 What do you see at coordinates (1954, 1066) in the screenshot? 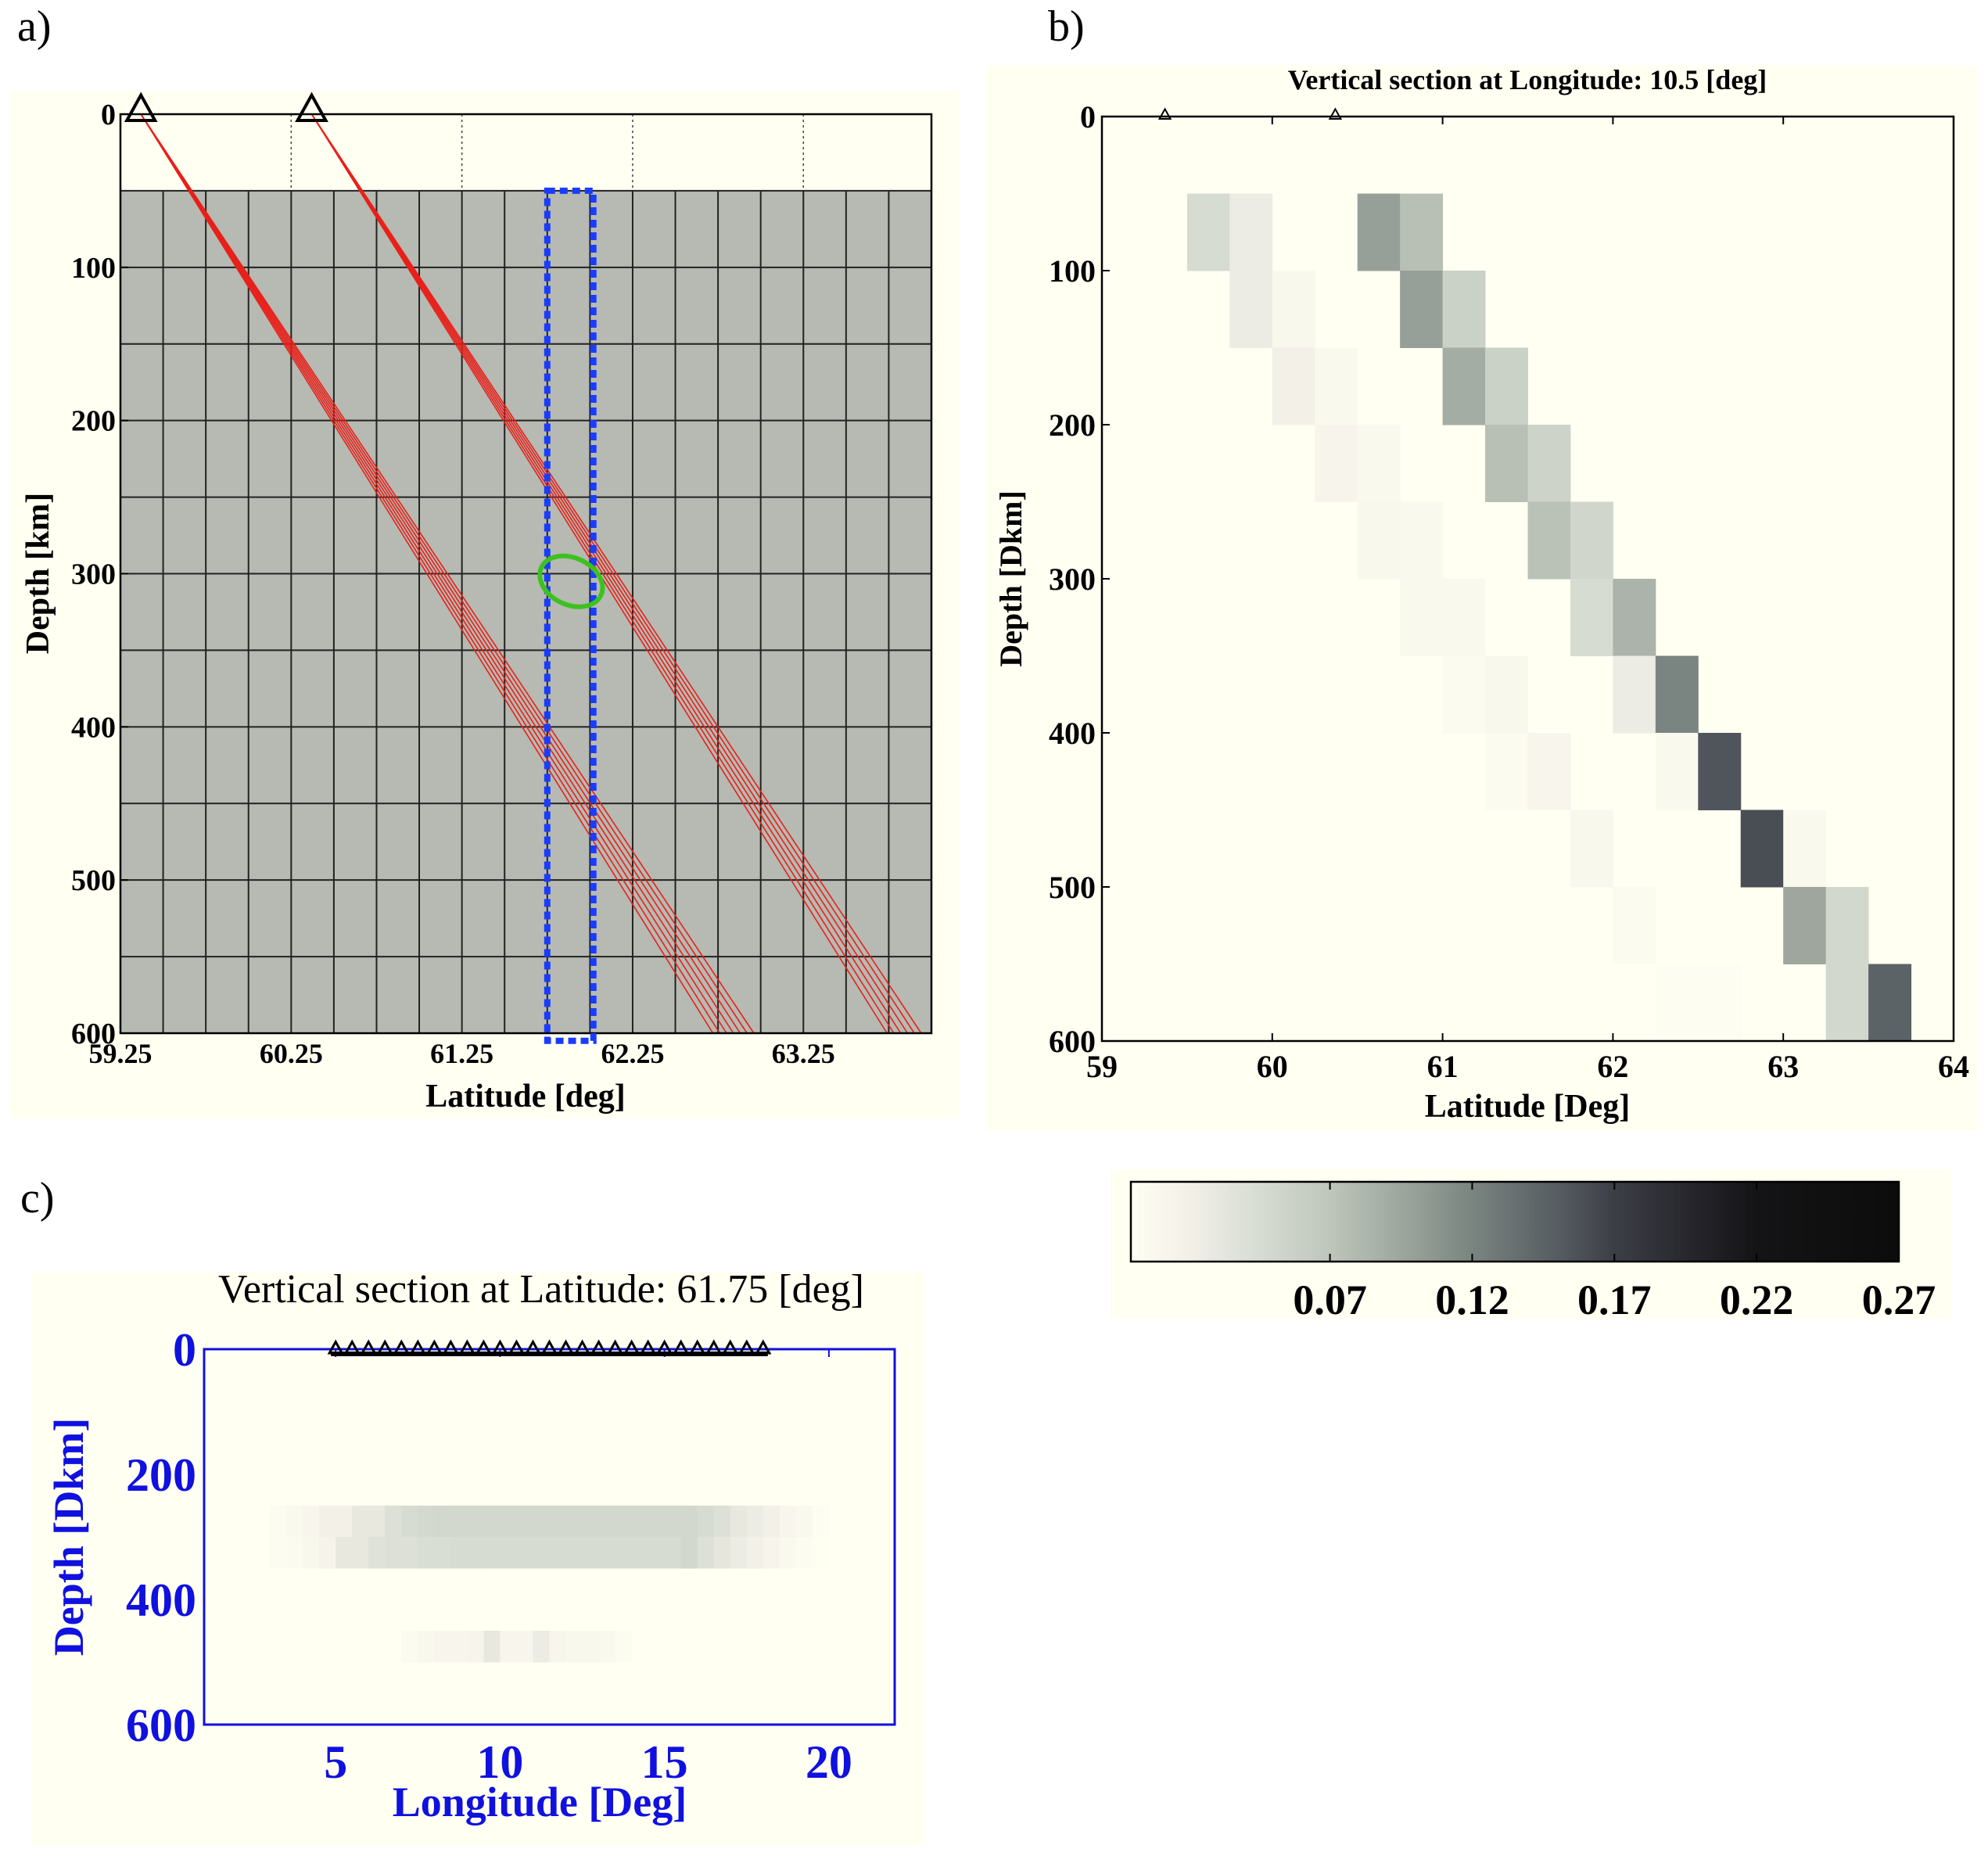
I see `x-tick-label: 64` at bounding box center [1954, 1066].